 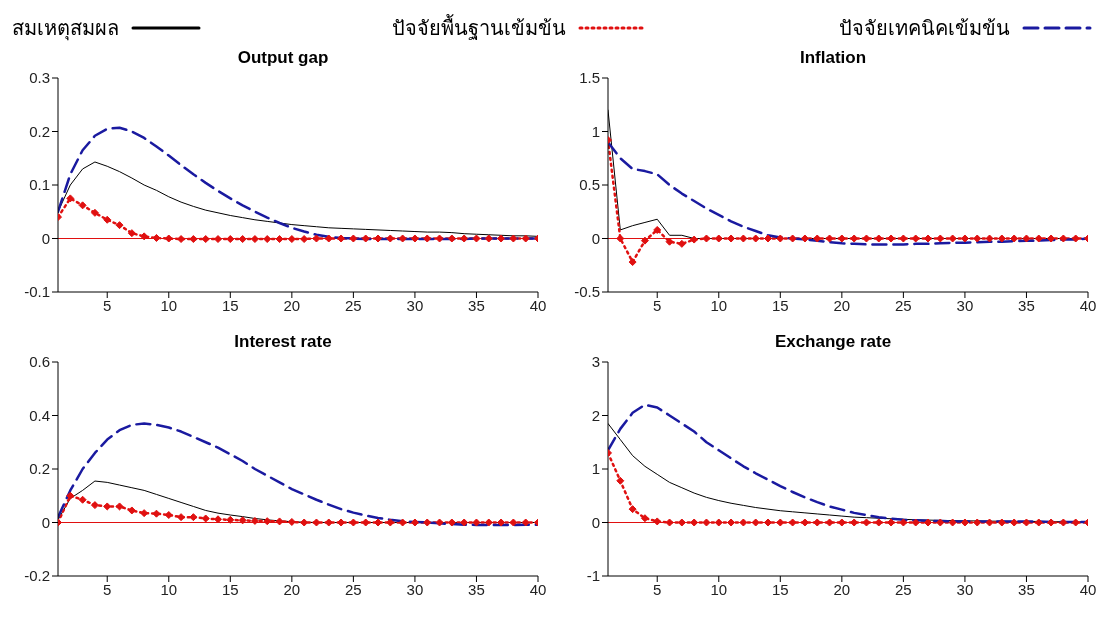 I want to click on y-tick-label: 2, so click(x=595, y=415).